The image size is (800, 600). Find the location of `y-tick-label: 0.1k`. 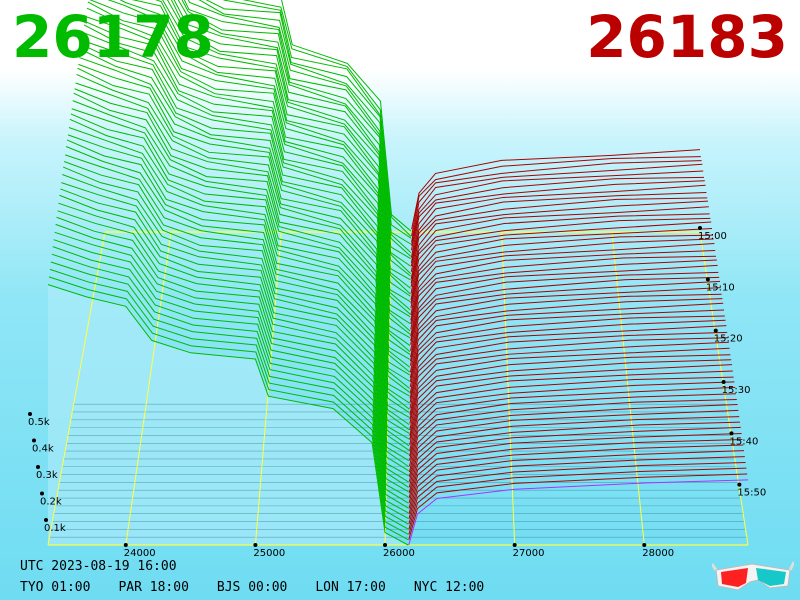

y-tick-label: 0.1k is located at coordinates (55, 528).